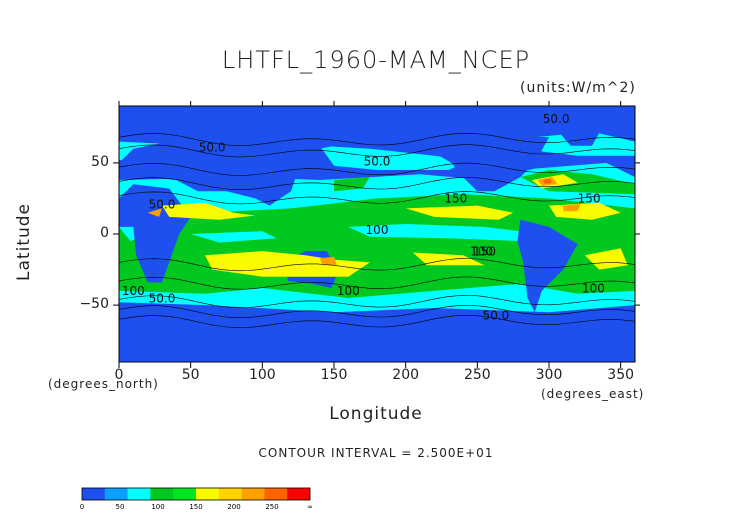  I want to click on x-axis-label: Longitude, so click(376, 414).